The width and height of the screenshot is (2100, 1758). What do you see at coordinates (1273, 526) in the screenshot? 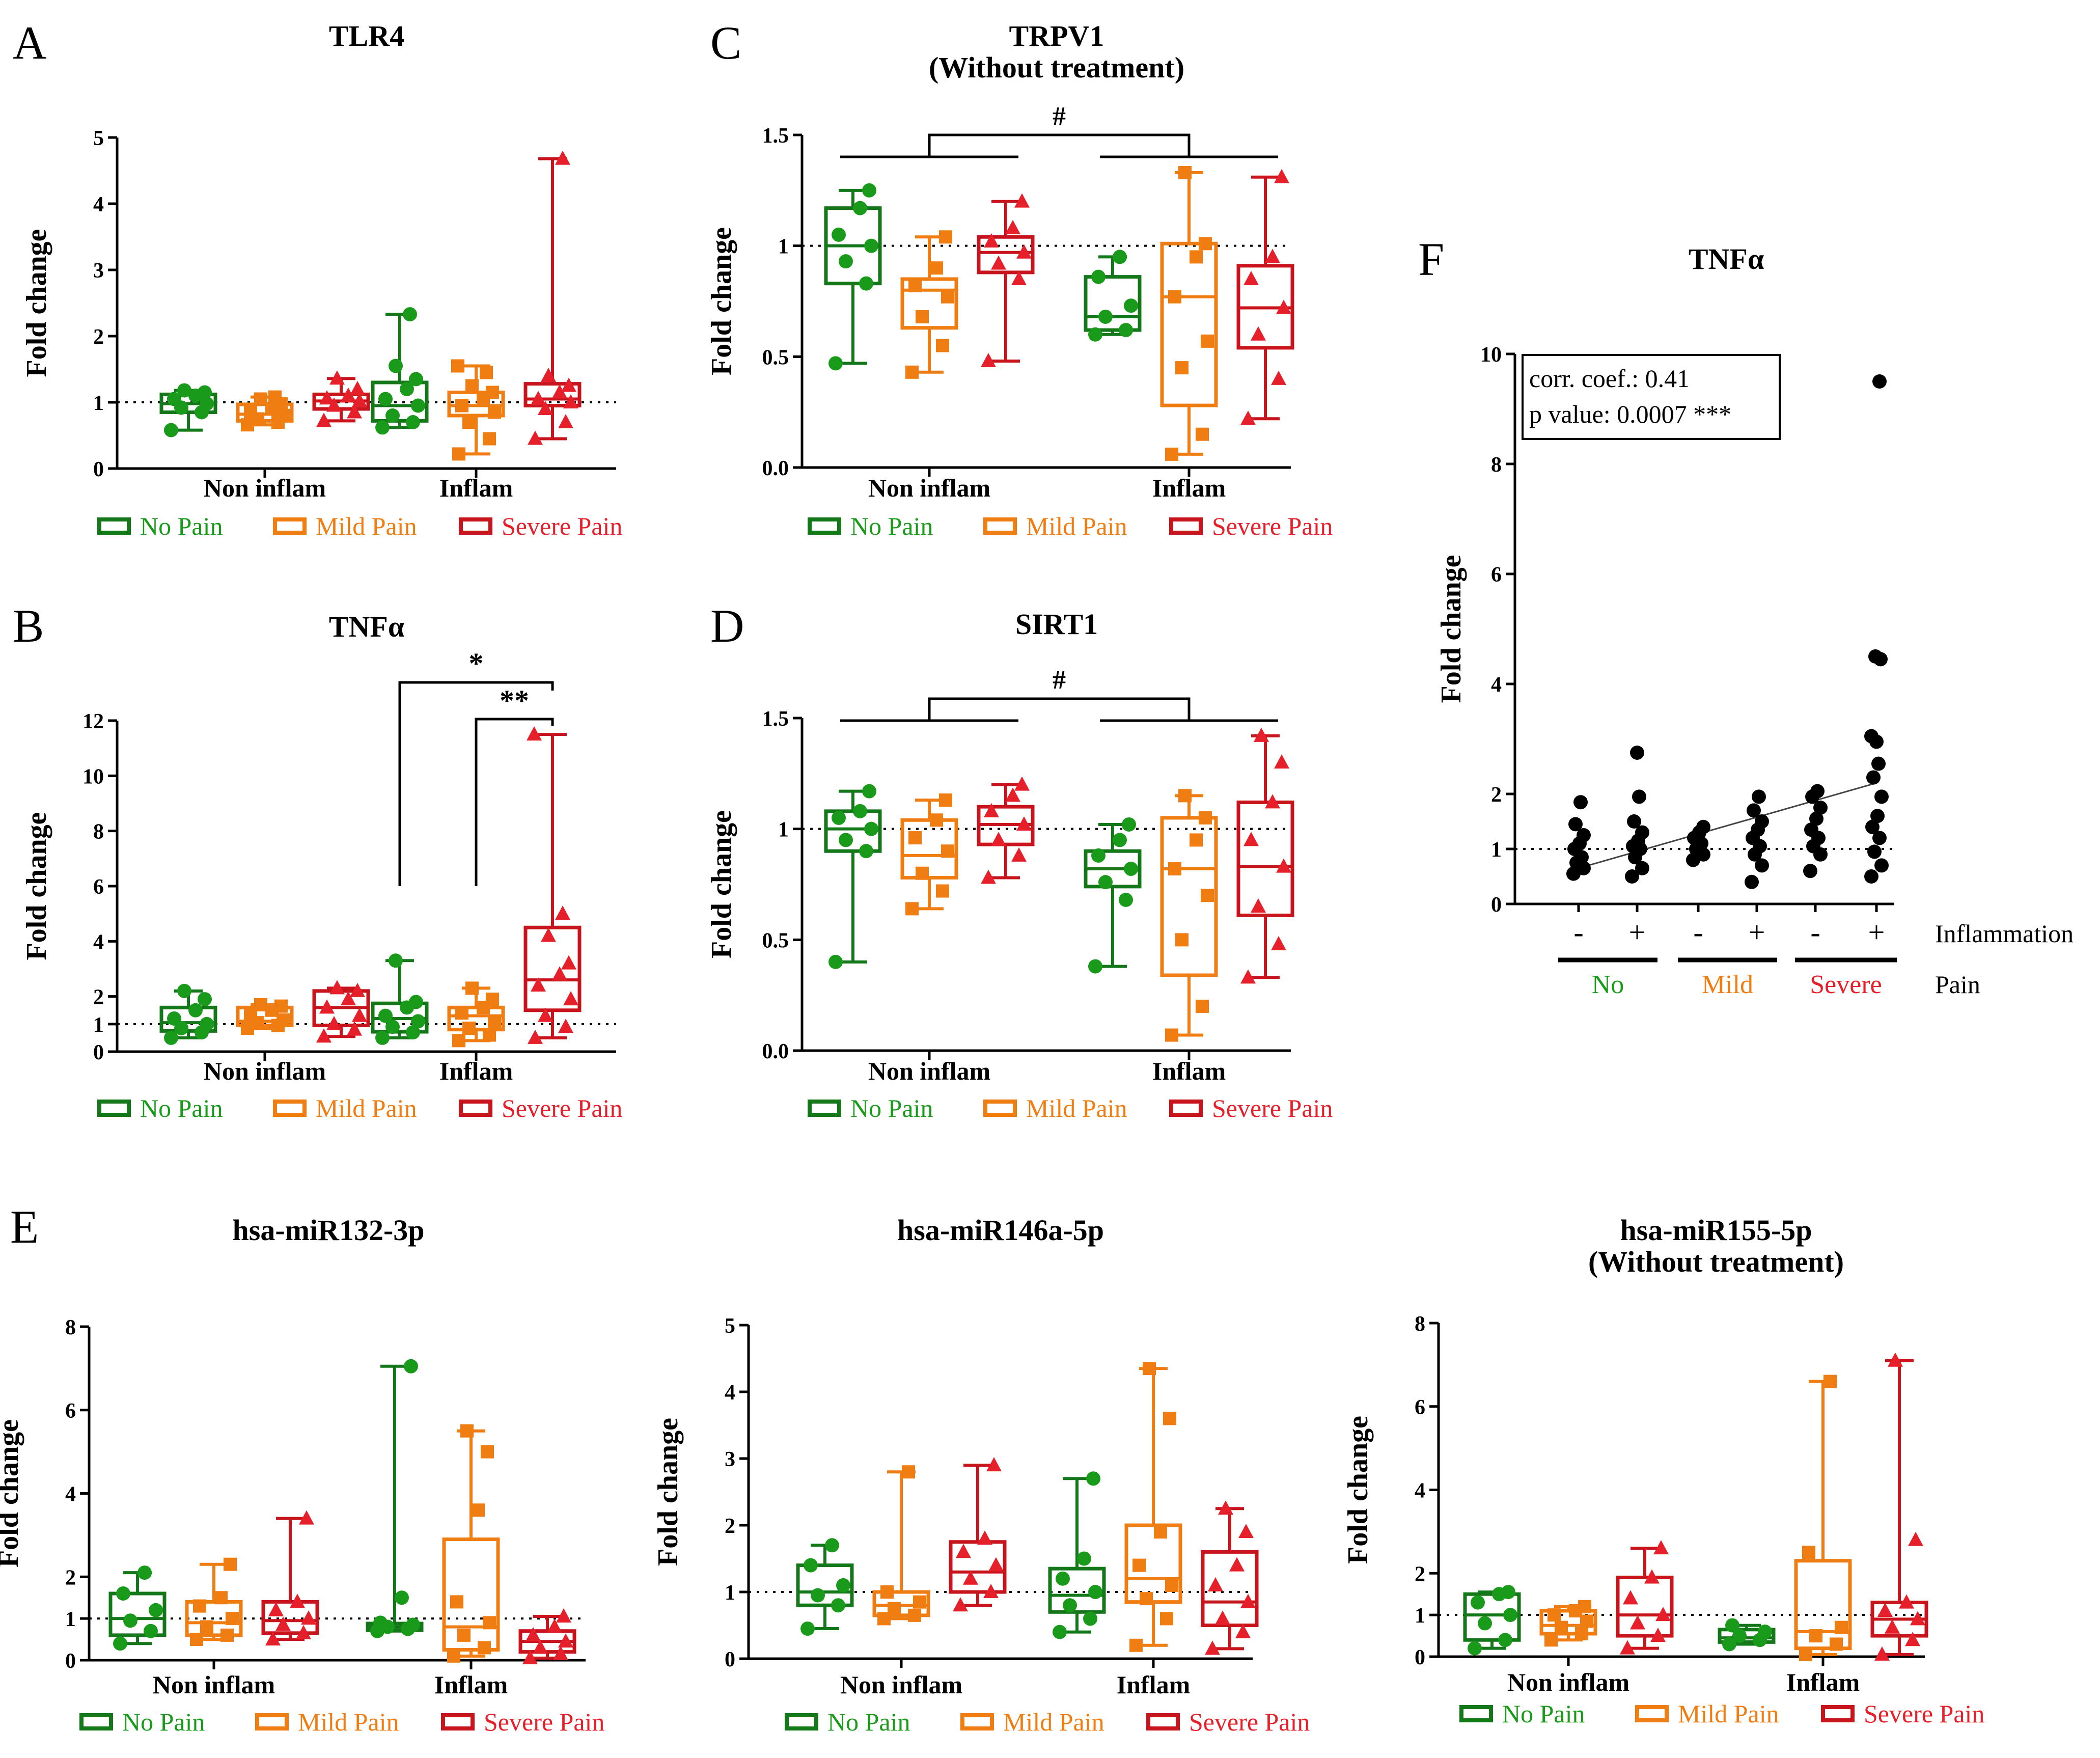
I see `legend-label-severe: Severe Pain` at bounding box center [1273, 526].